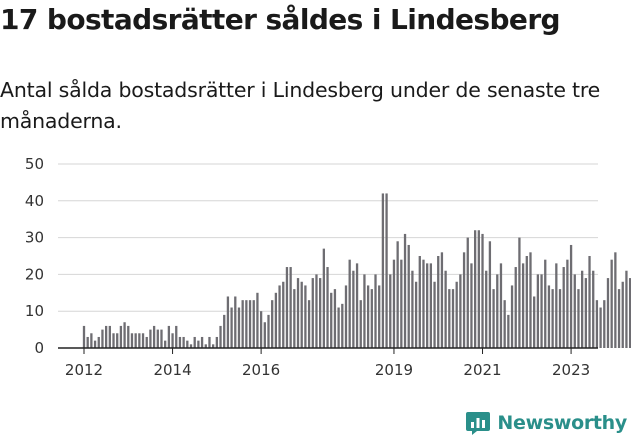  I want to click on x-axis-labels: 2012201420162019202120232025, so click(327, 370).